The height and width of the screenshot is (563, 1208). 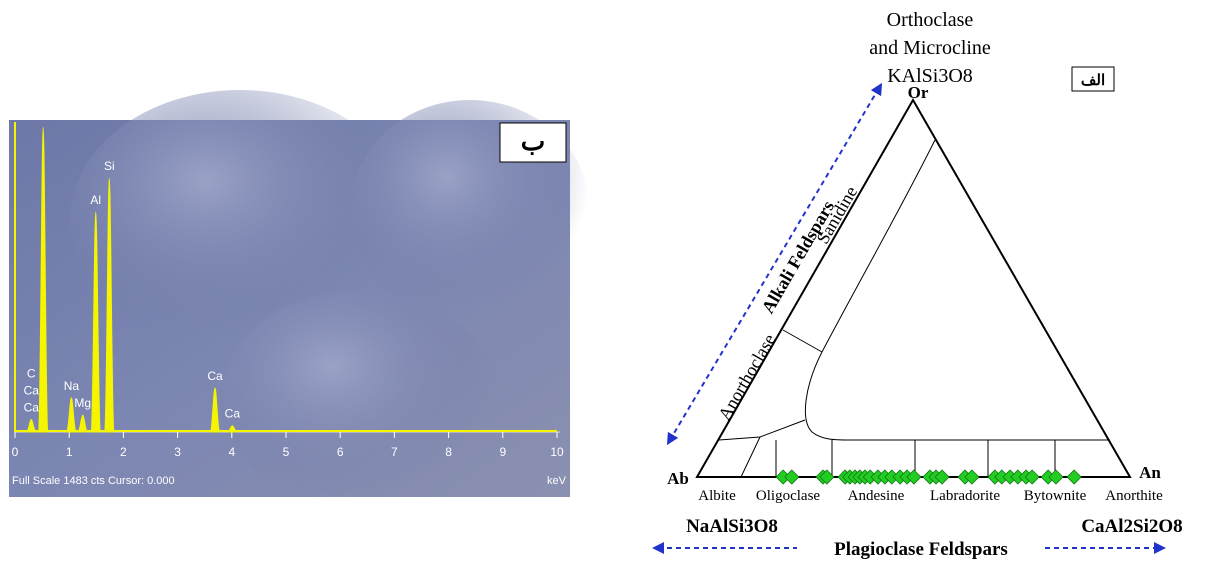 What do you see at coordinates (965, 496) in the screenshot?
I see `base-field: Labradorite` at bounding box center [965, 496].